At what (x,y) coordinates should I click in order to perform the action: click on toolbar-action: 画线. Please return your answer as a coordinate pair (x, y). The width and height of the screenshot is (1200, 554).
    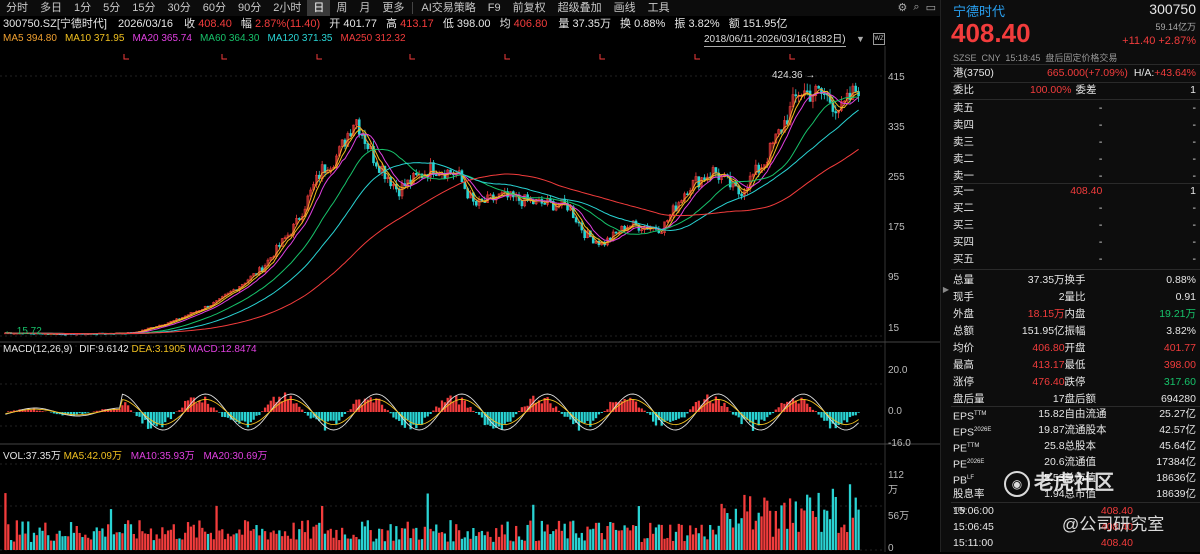
    Looking at the image, I should click on (624, 8).